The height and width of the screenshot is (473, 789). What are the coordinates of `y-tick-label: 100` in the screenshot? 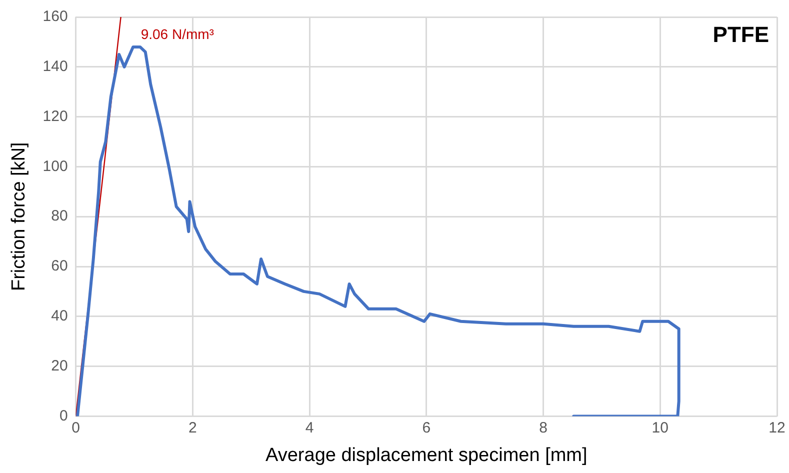 It's located at (55, 166).